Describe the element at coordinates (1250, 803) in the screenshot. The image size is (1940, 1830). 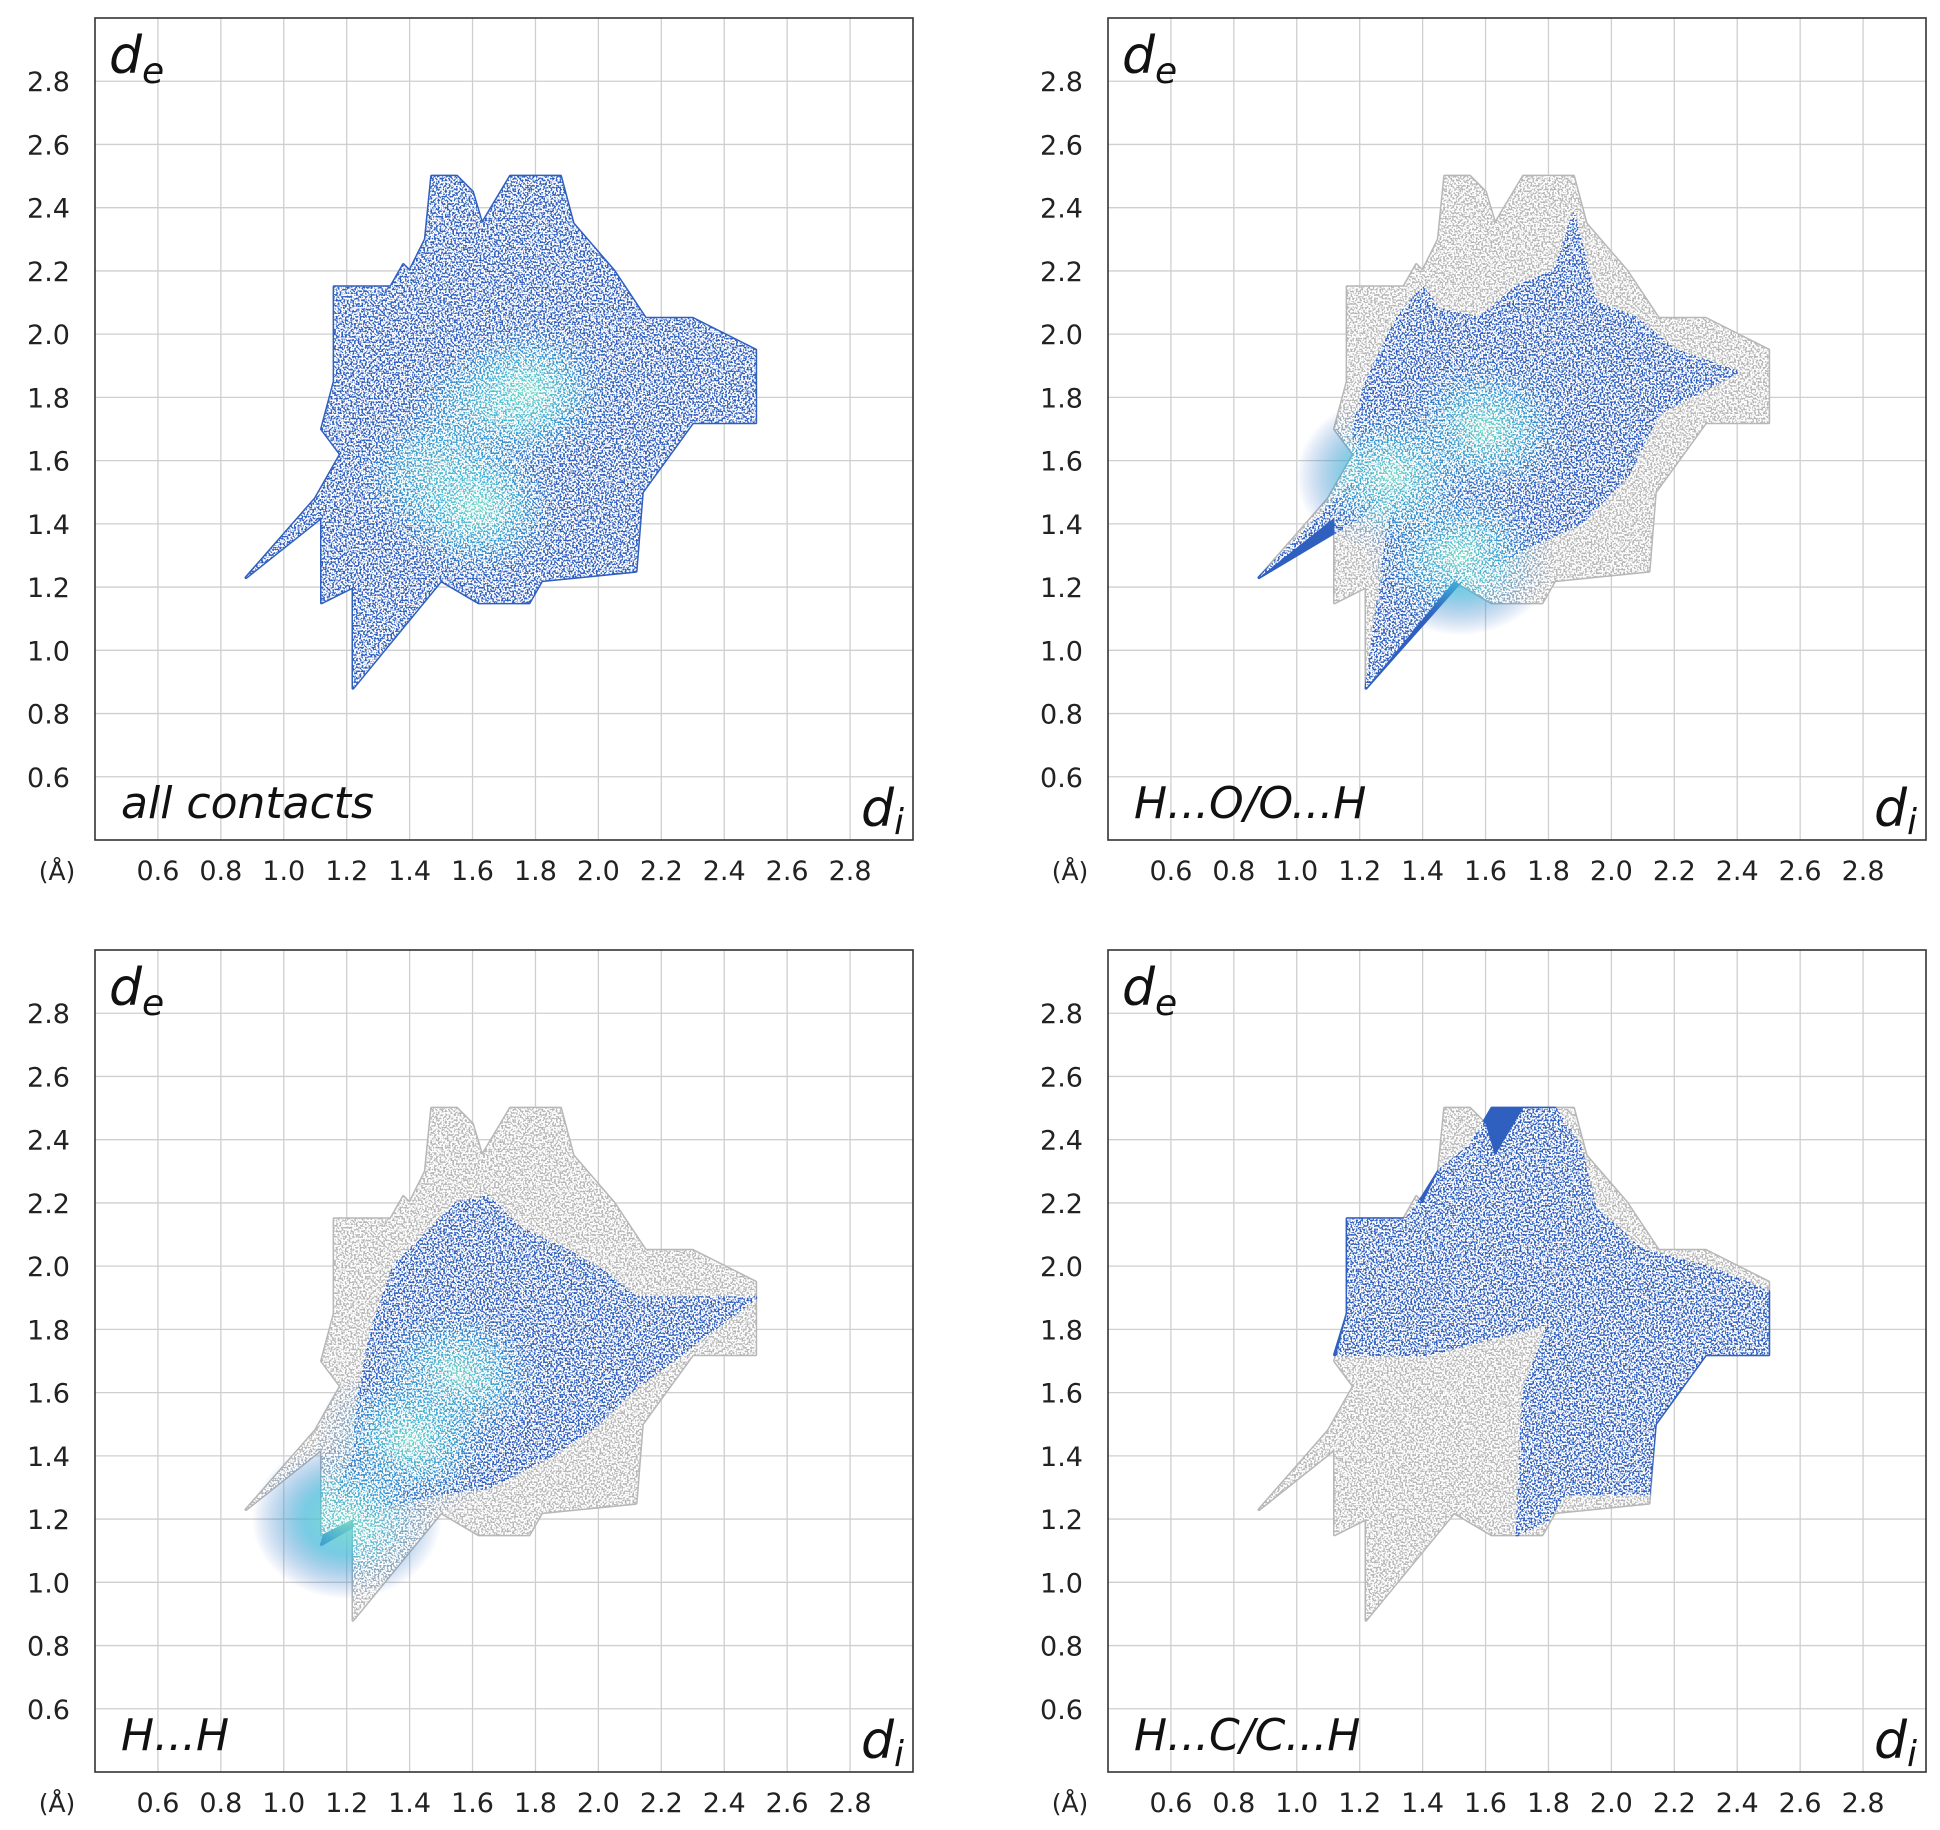
I see `panel-title: H...O/O...H` at that location.